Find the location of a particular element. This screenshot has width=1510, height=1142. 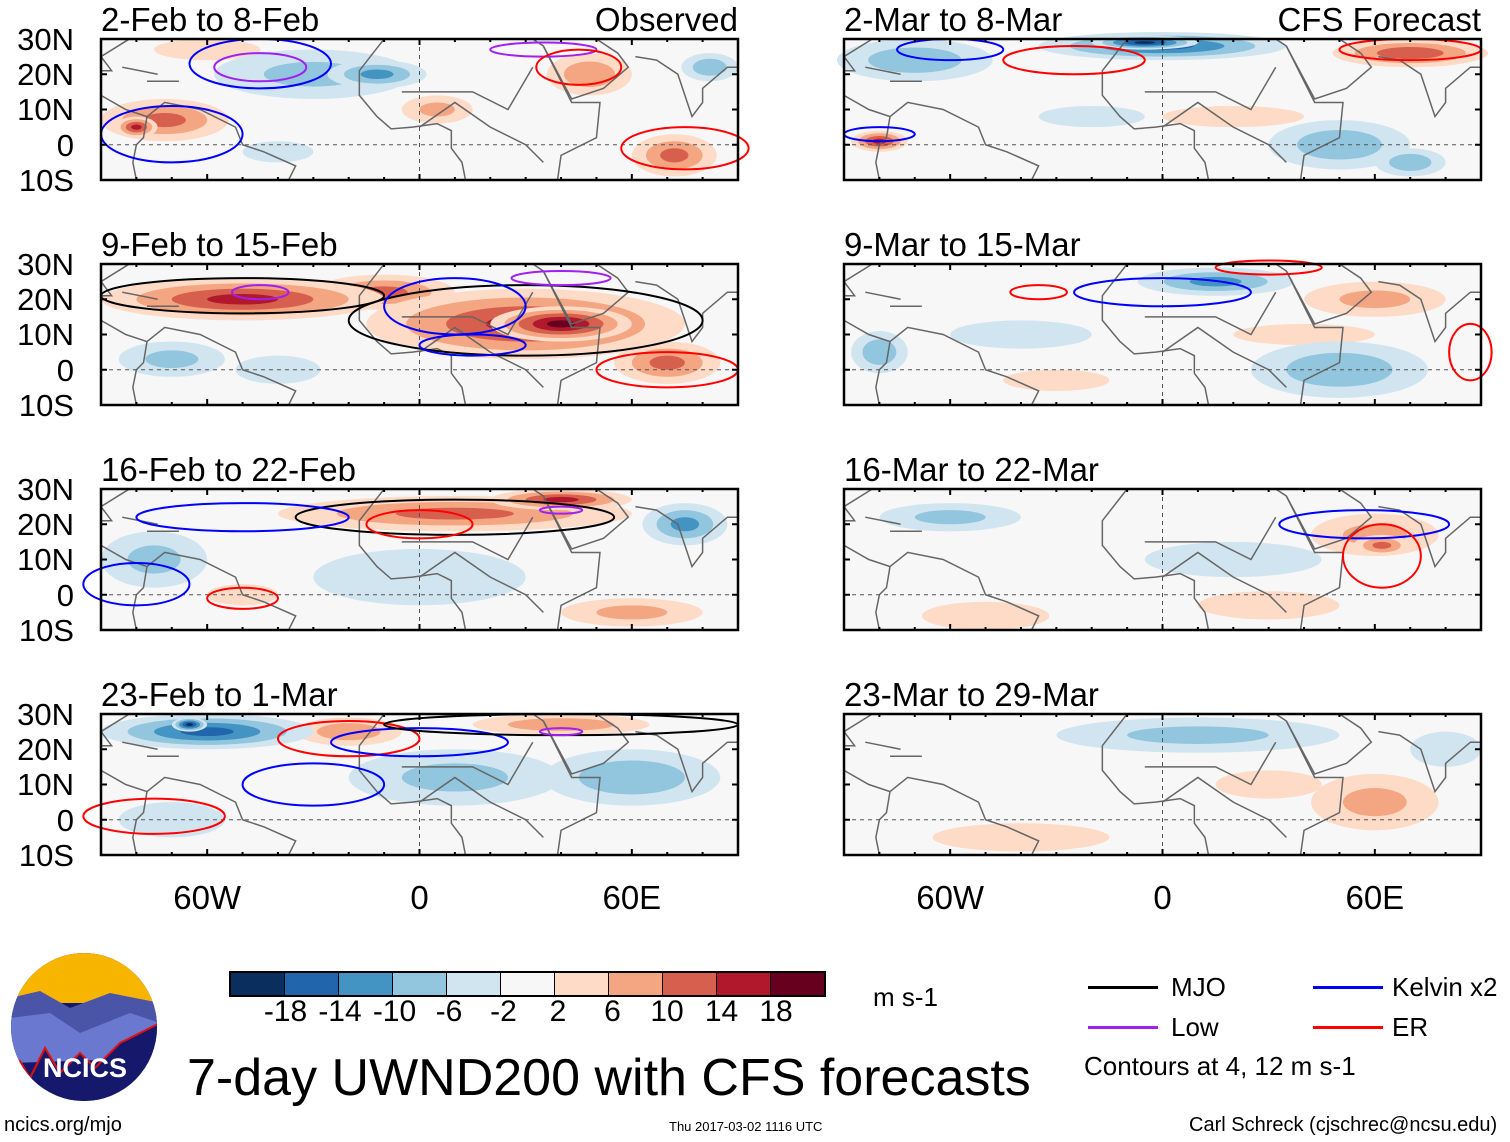

colorbar-label: 14 is located at coordinates (721, 1011).